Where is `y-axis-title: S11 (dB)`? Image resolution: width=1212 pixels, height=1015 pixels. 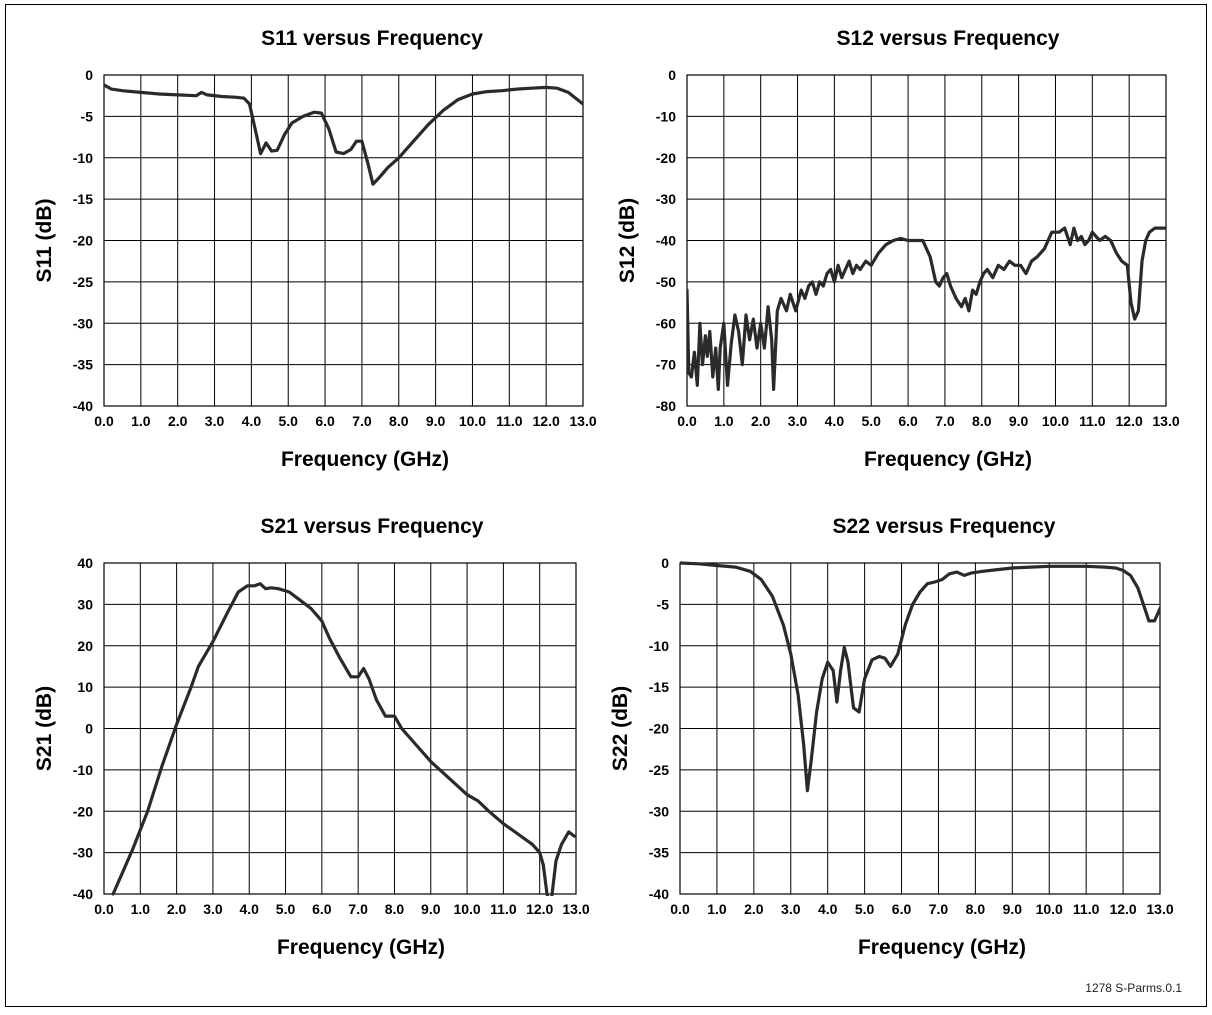 y-axis-title: S11 (dB) is located at coordinates (44, 240).